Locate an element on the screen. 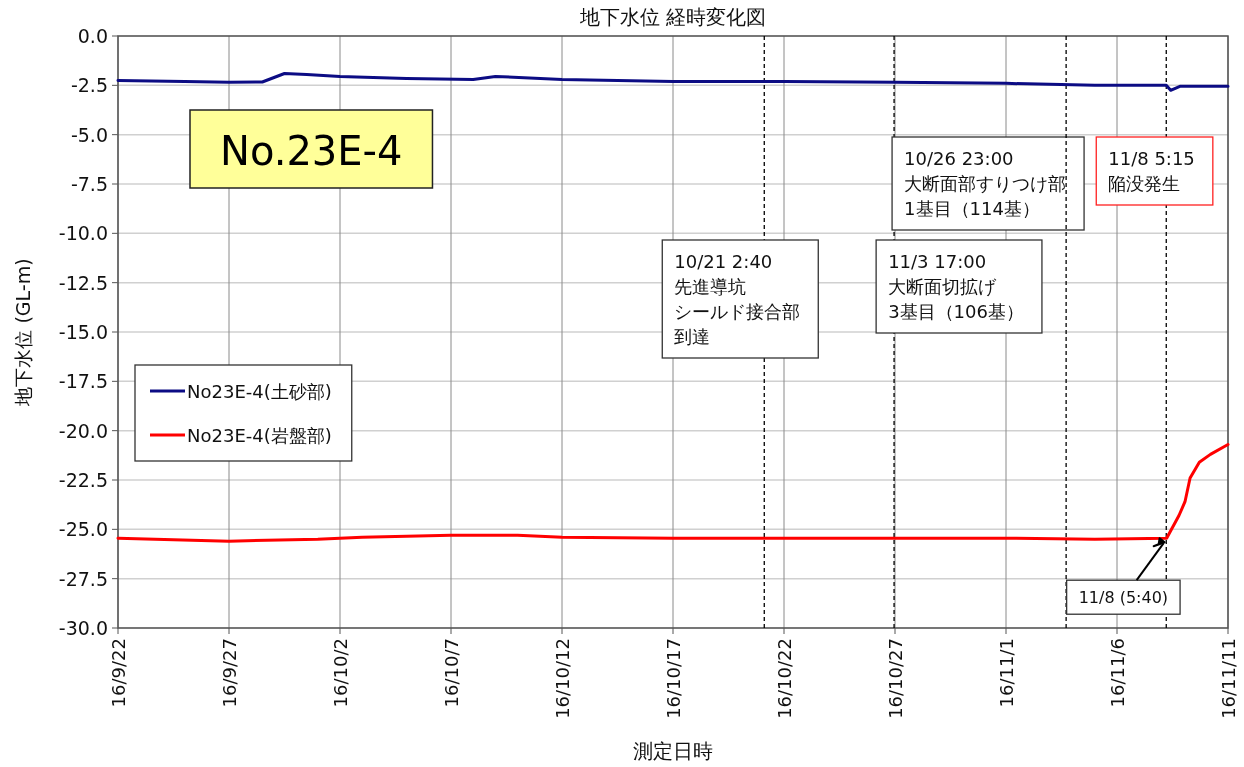  ref-line-label: 11/8 5:15 陥没発生 is located at coordinates (1151, 171).